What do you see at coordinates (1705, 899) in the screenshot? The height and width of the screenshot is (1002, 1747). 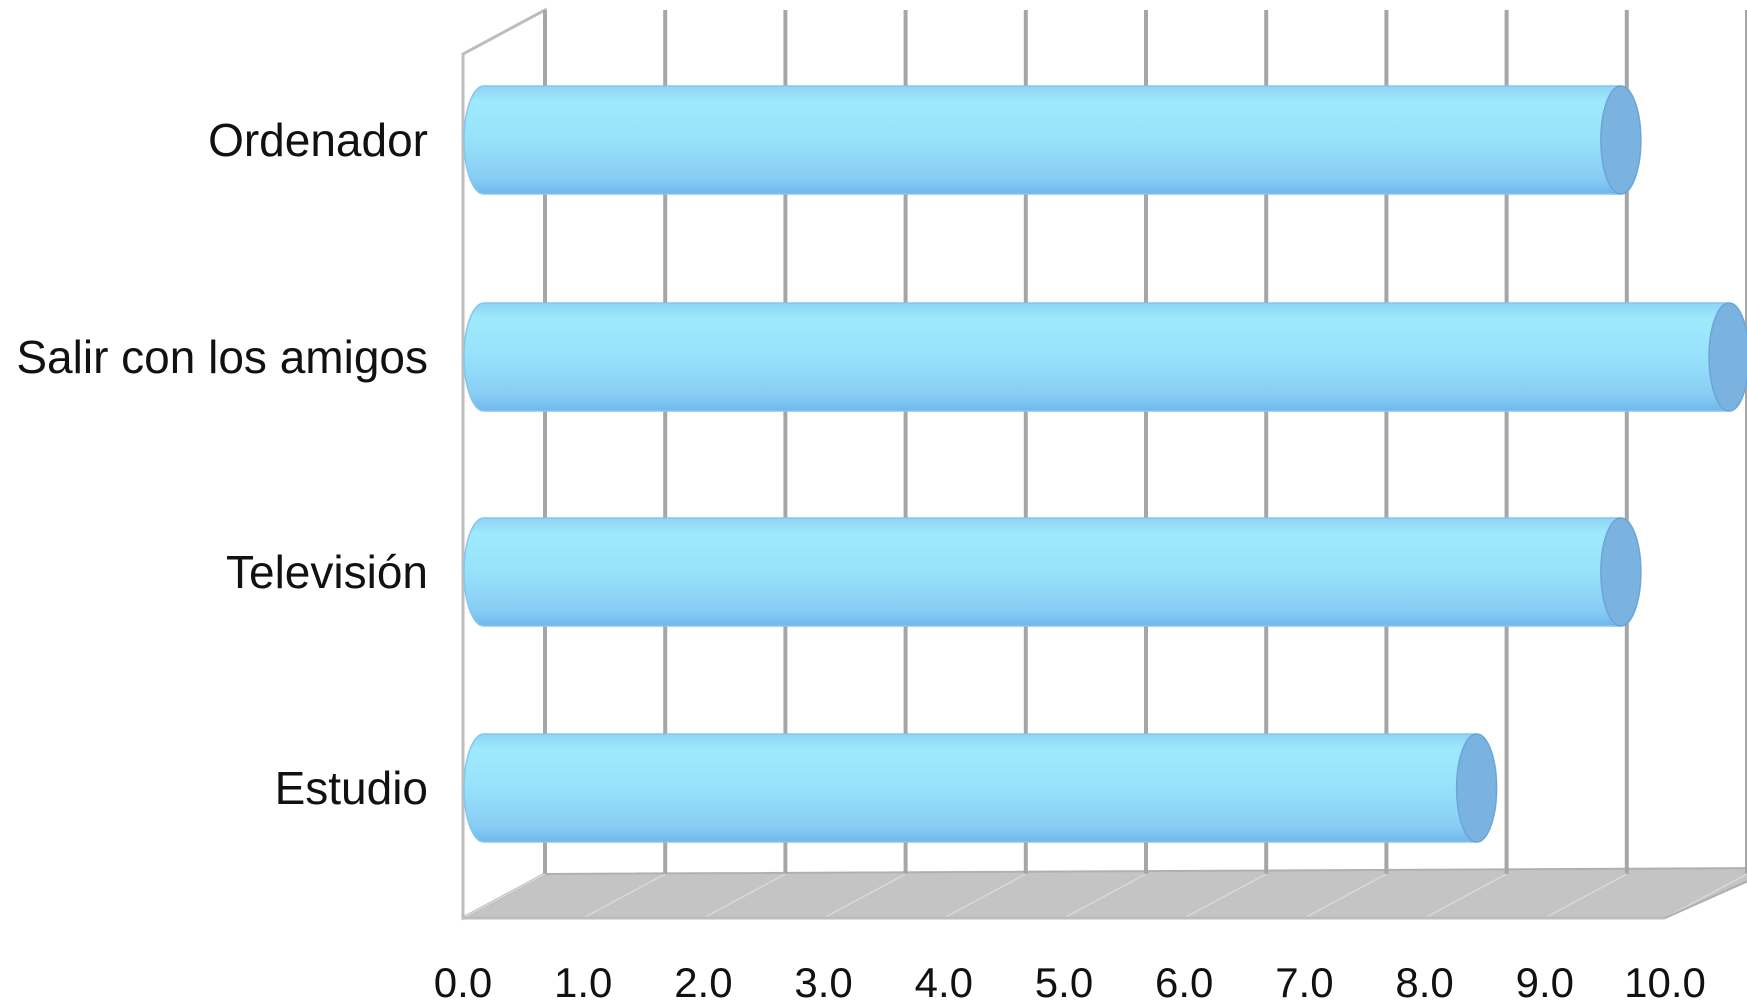 I see `floor-edge` at bounding box center [1705, 899].